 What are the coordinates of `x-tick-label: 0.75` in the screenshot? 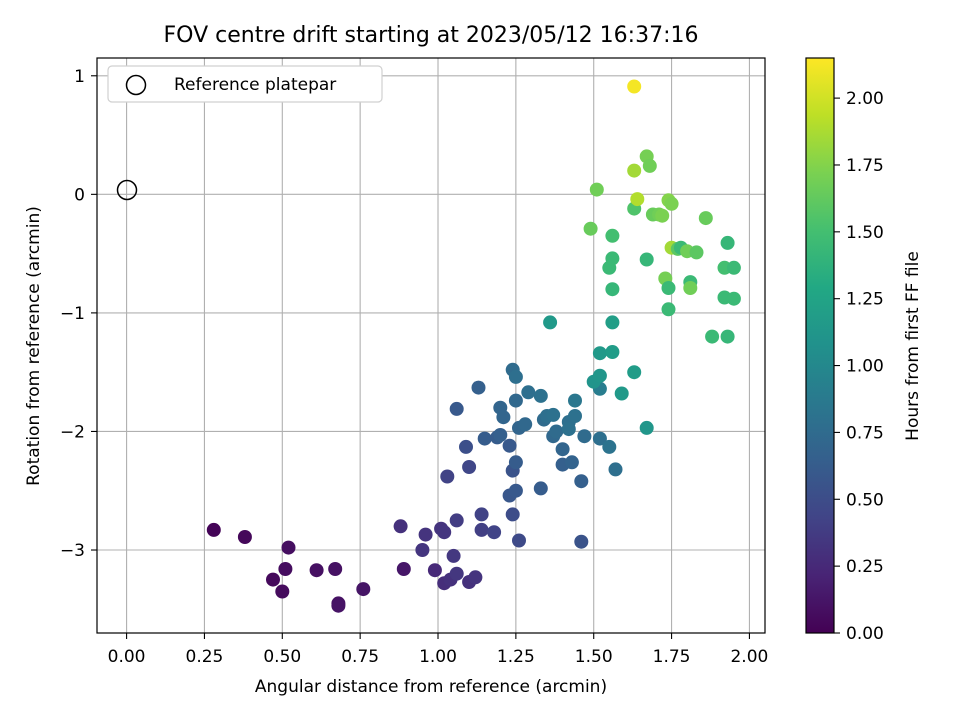 It's located at (360, 657).